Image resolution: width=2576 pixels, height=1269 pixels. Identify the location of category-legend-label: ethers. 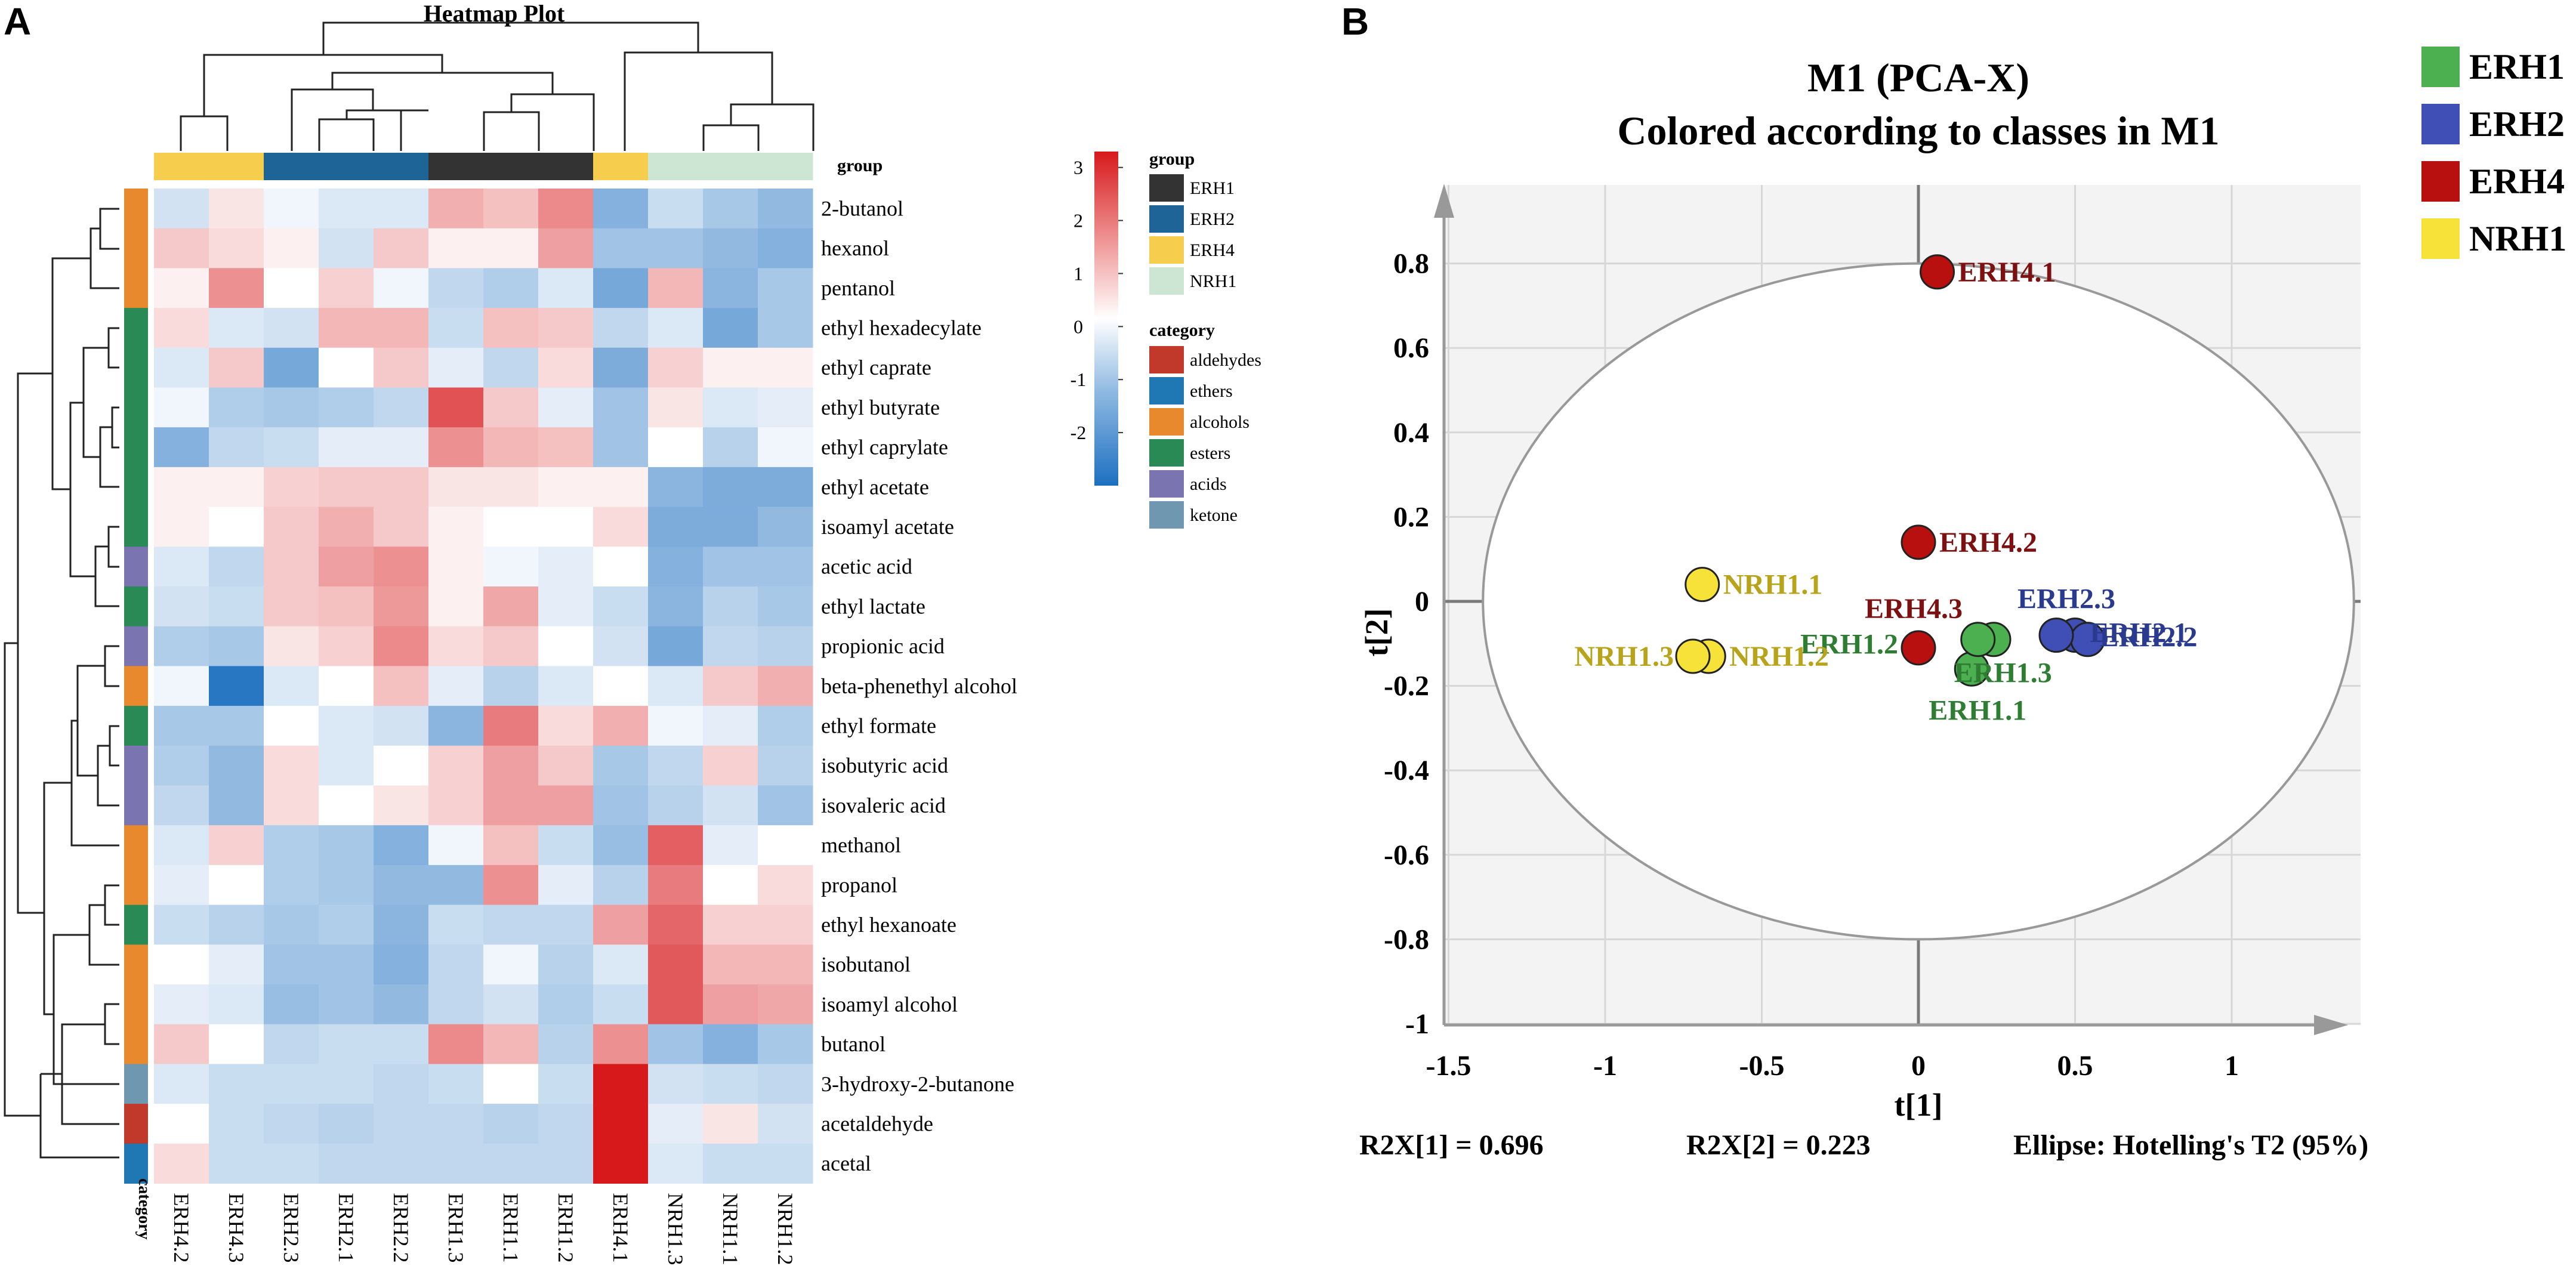
(1211, 391).